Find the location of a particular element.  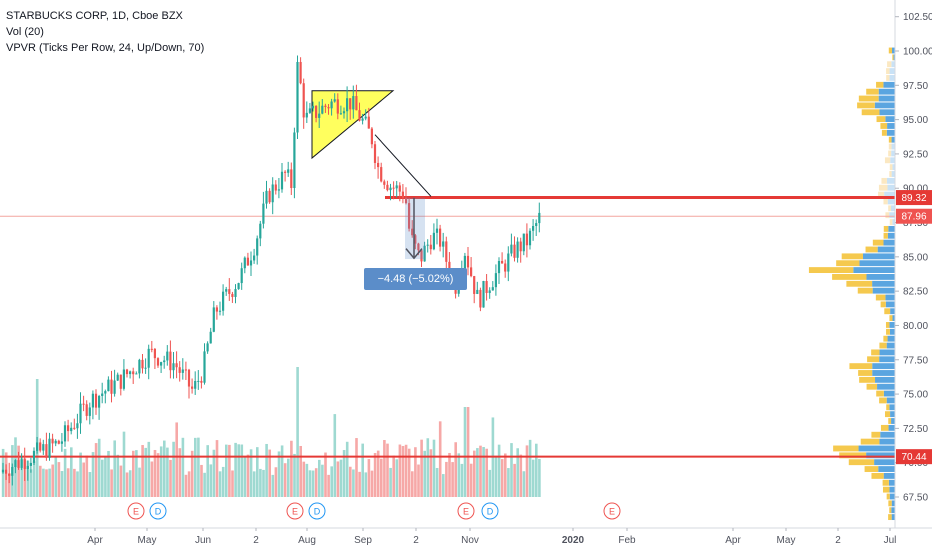

legend-symbol: STARBUCKS CORP, 1D, Cboe BZX is located at coordinates (94, 16).